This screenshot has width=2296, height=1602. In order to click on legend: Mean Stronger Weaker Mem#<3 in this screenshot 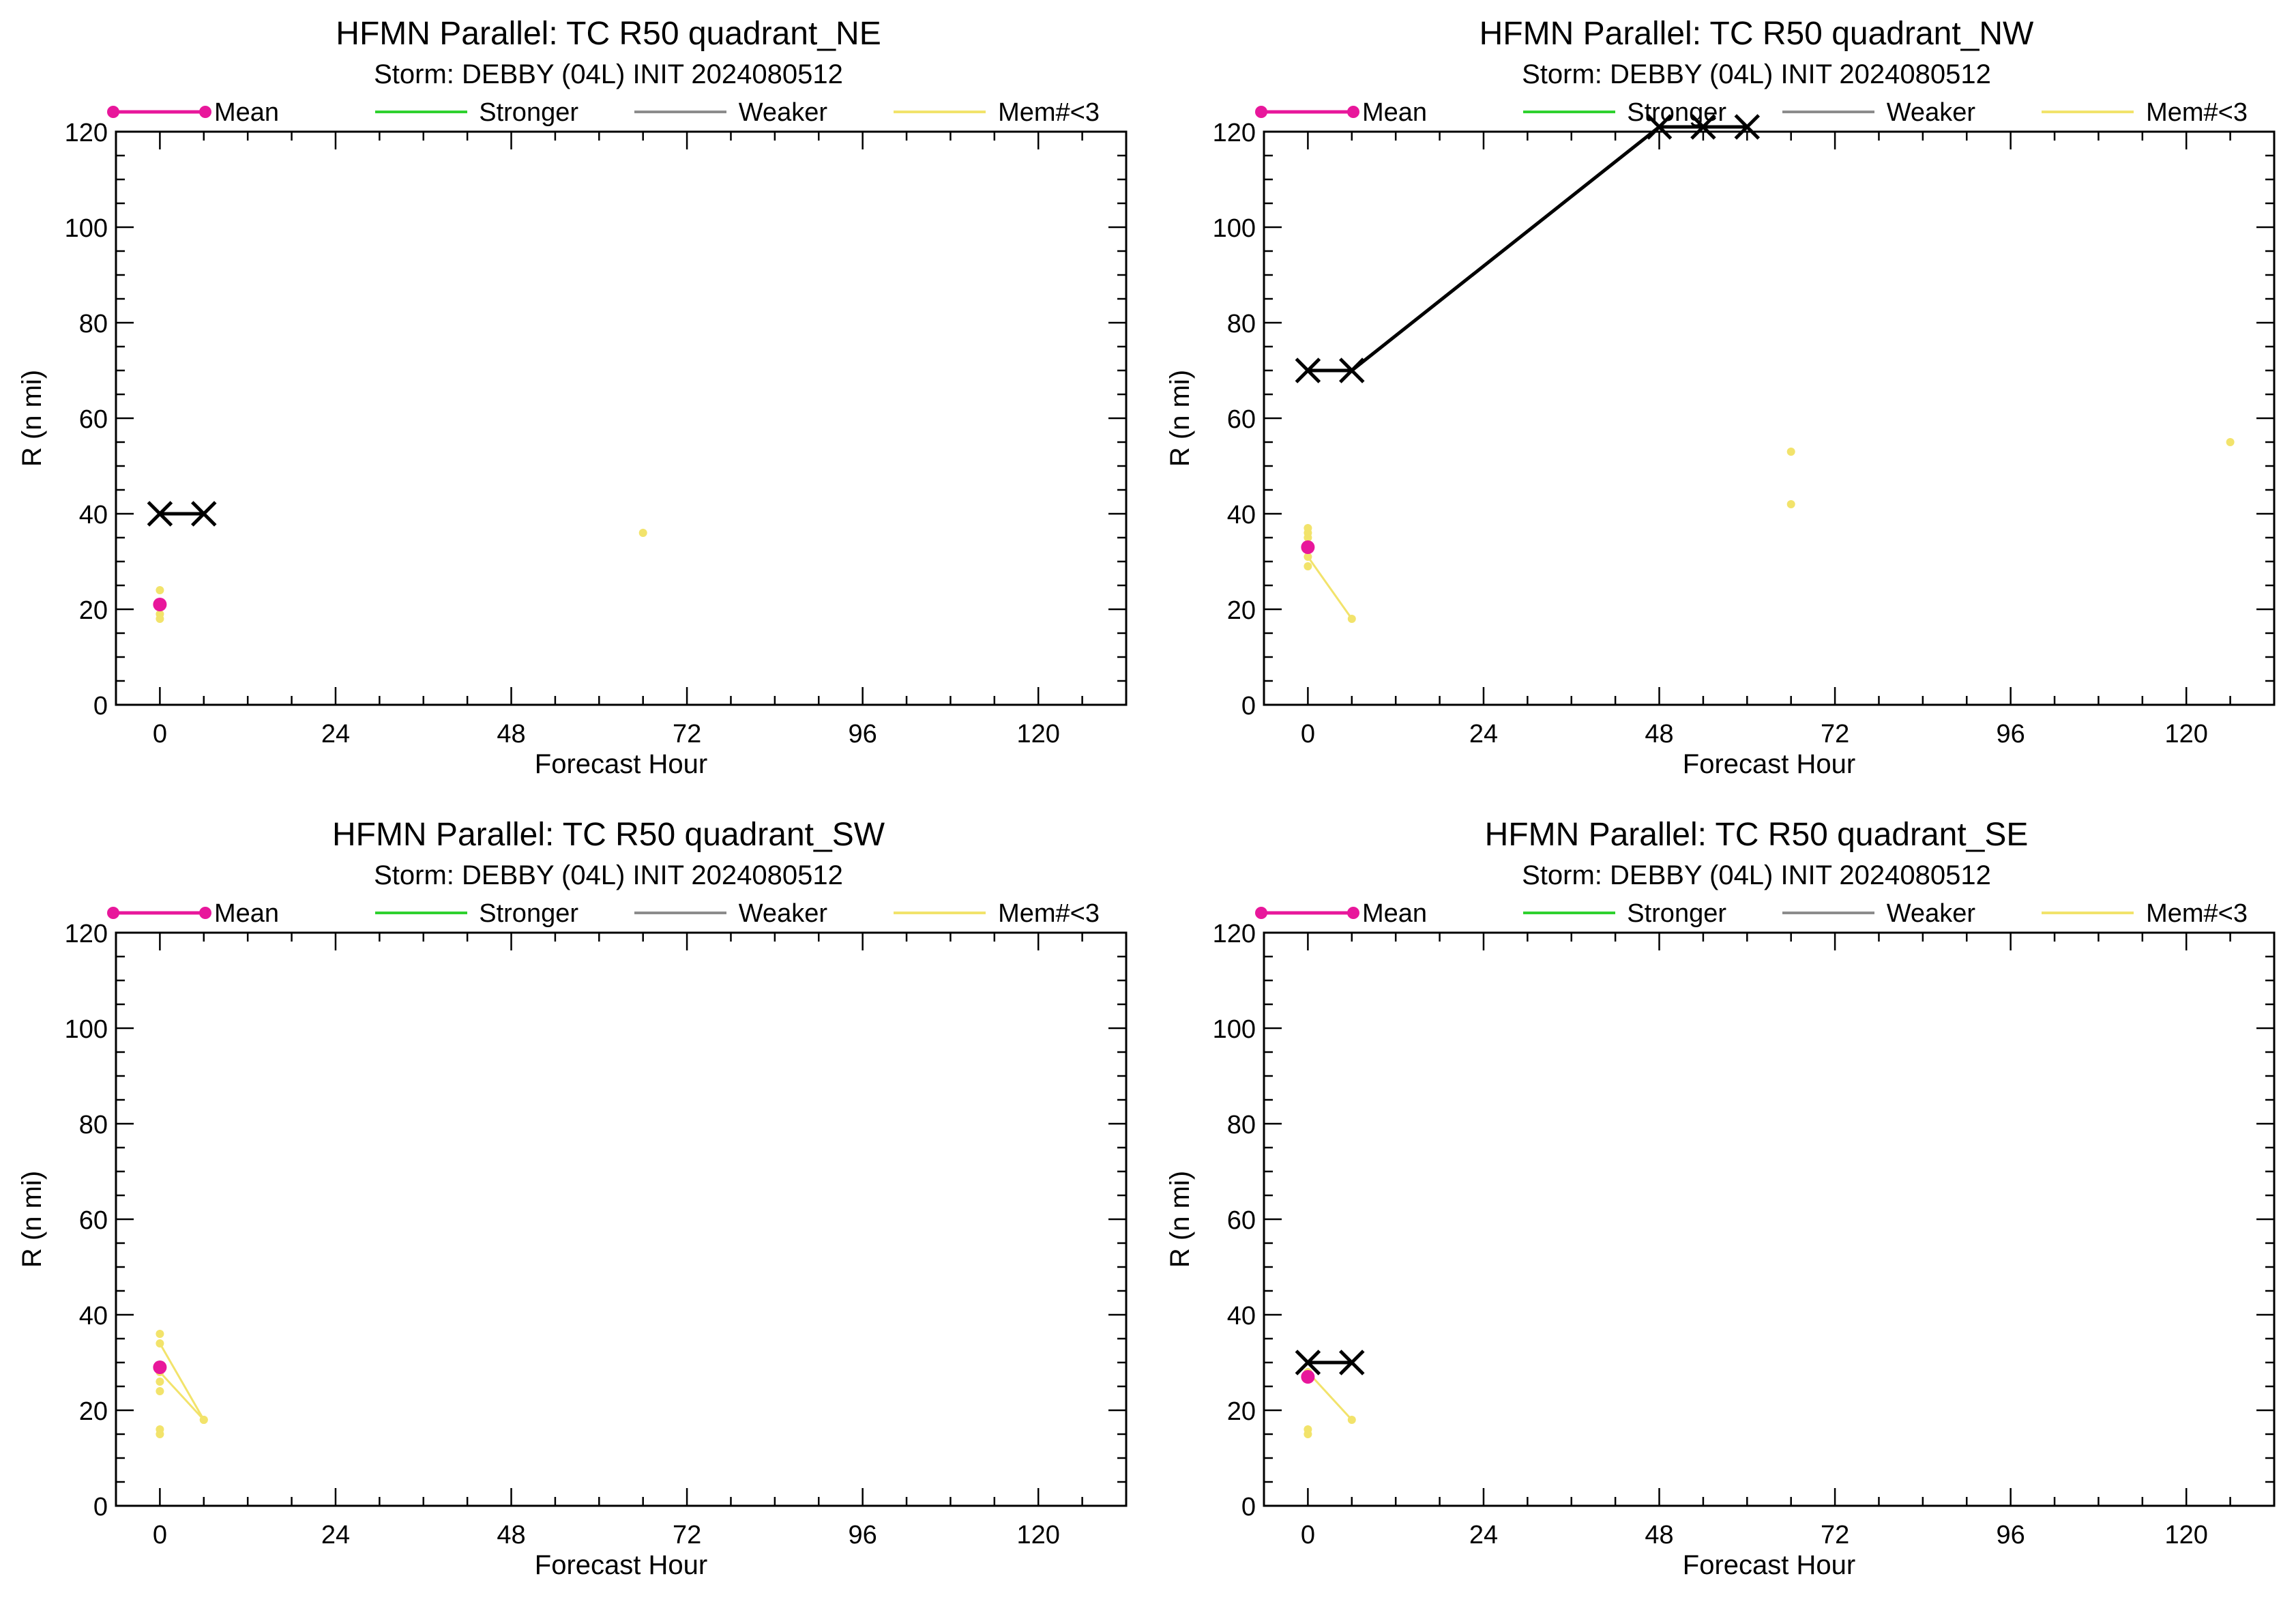, I will do `click(604, 113)`.